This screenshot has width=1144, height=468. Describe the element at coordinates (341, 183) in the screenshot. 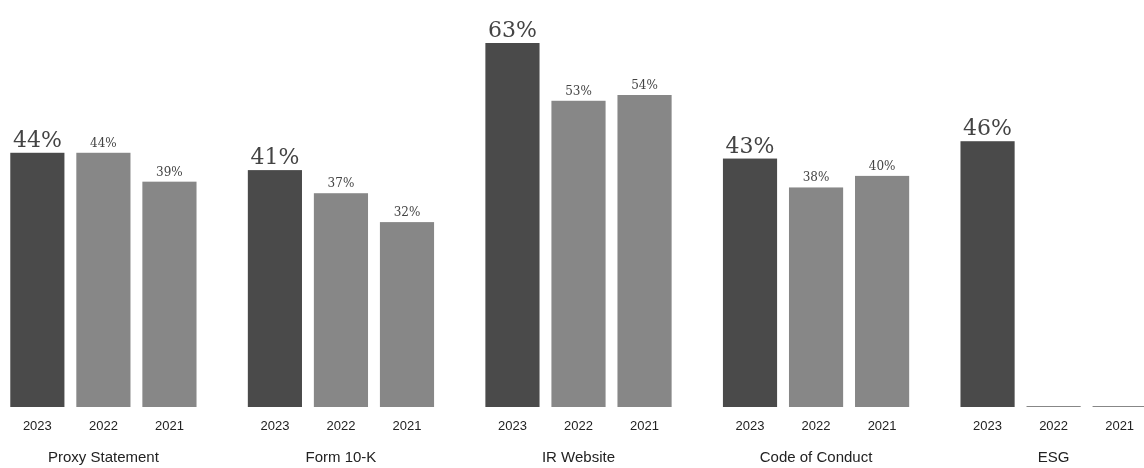

I see `data-label: 37%` at that location.